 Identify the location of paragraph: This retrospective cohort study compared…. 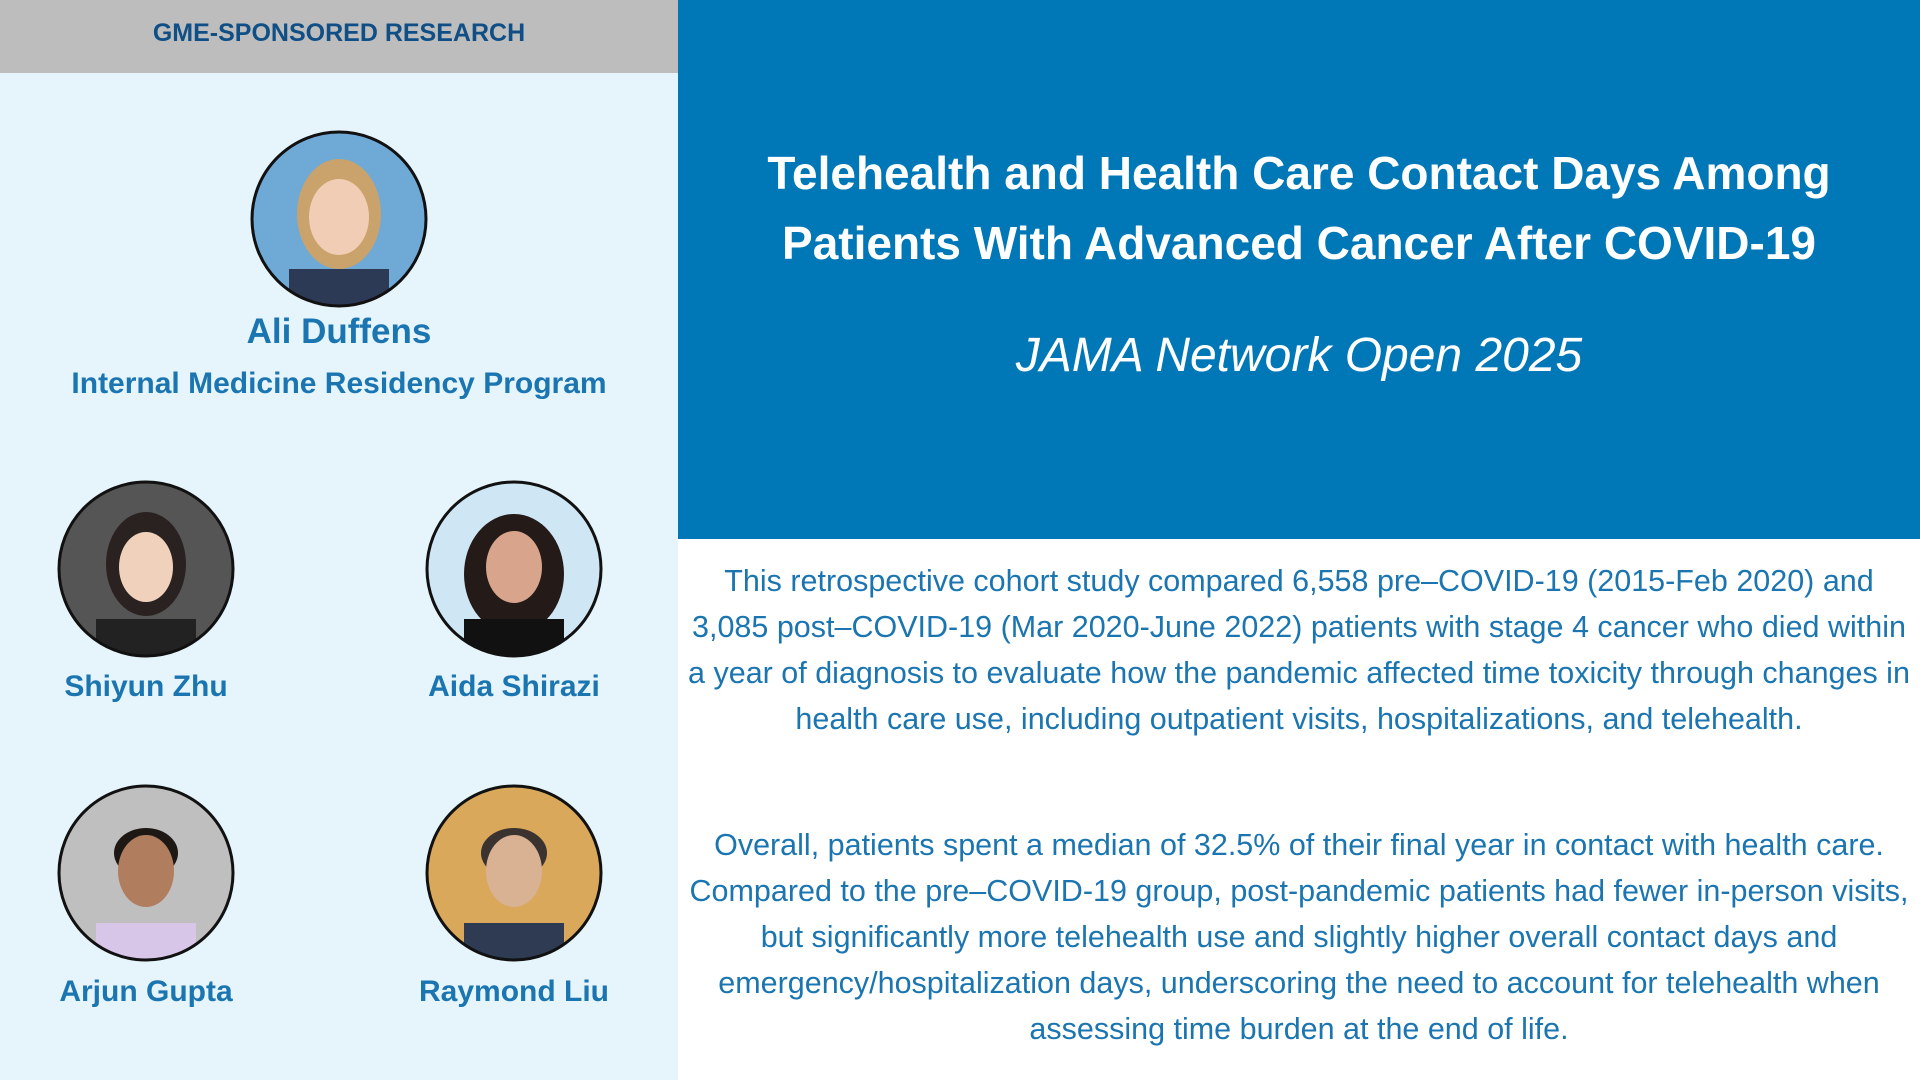
(1299, 650).